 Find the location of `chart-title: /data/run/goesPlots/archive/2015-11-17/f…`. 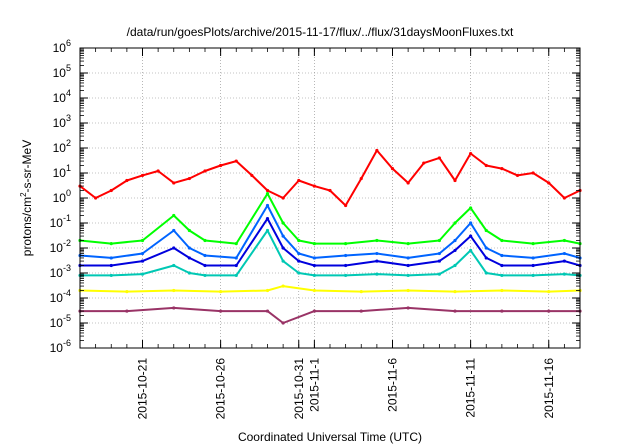

chart-title: /data/run/goesPlots/archive/2015-11-17/f… is located at coordinates (320, 32).